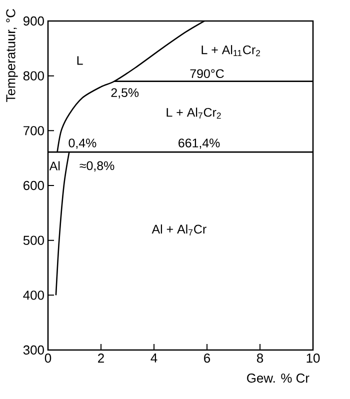 Image resolution: width=350 pixels, height=399 pixels. What do you see at coordinates (278, 378) in the screenshot?
I see `x-axis-title: Gew. % Cr` at bounding box center [278, 378].